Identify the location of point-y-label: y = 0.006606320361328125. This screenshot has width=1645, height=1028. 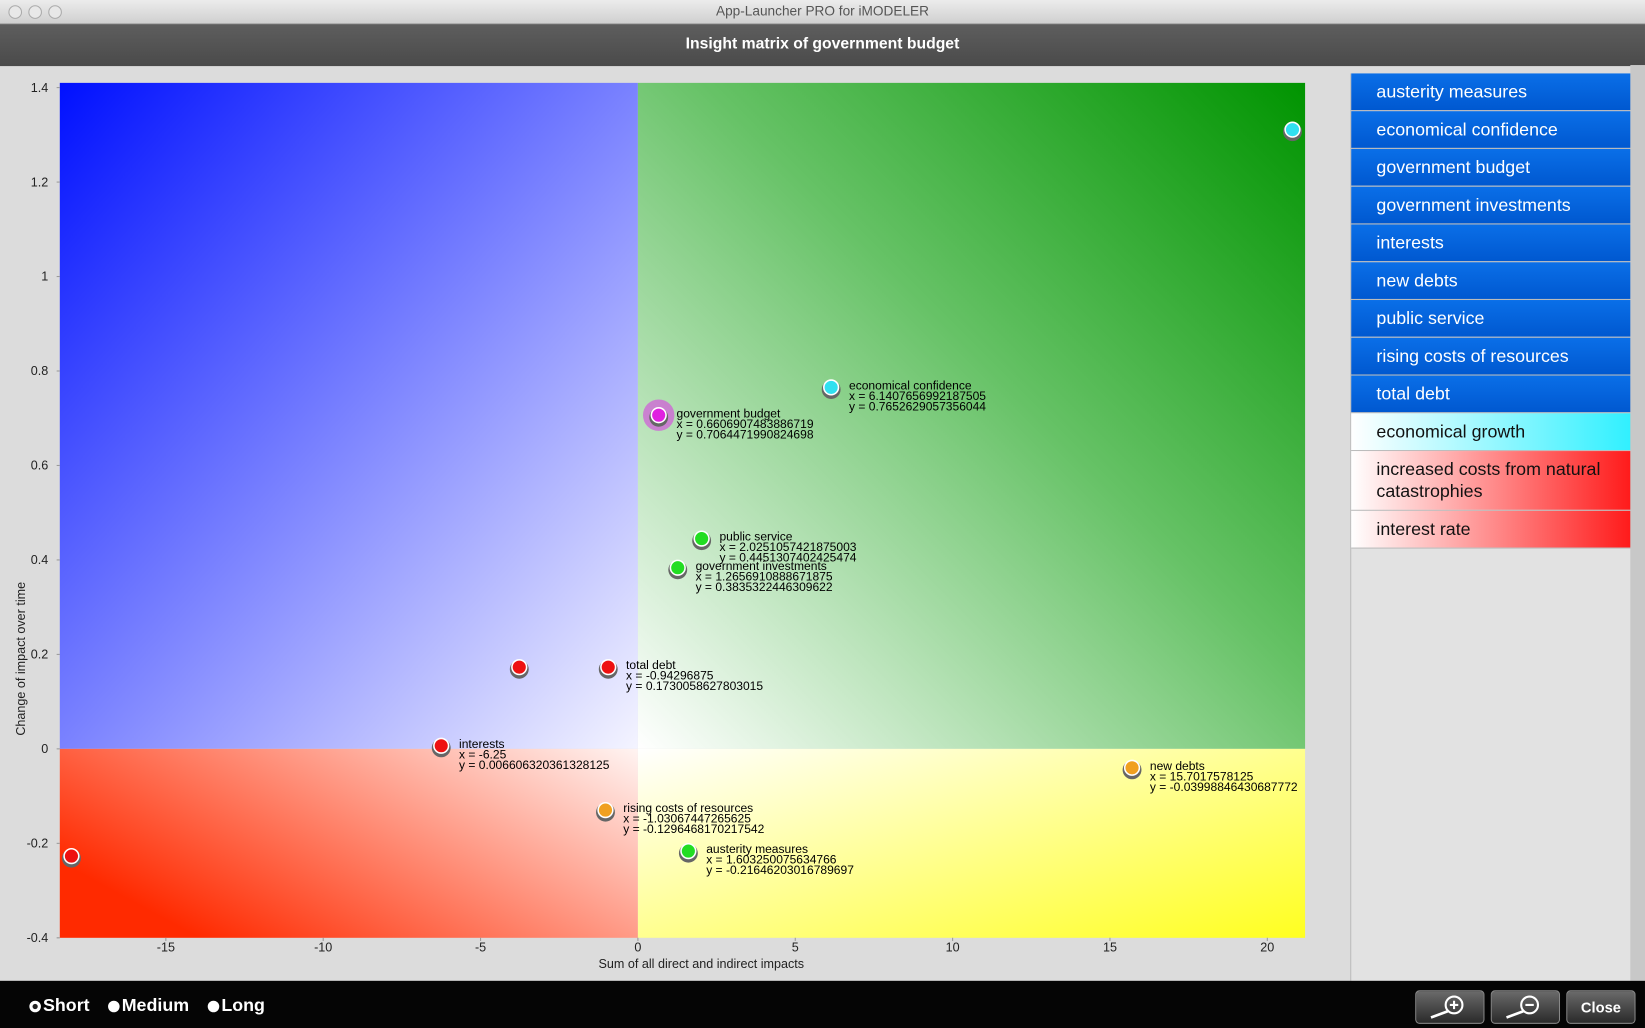
(534, 765).